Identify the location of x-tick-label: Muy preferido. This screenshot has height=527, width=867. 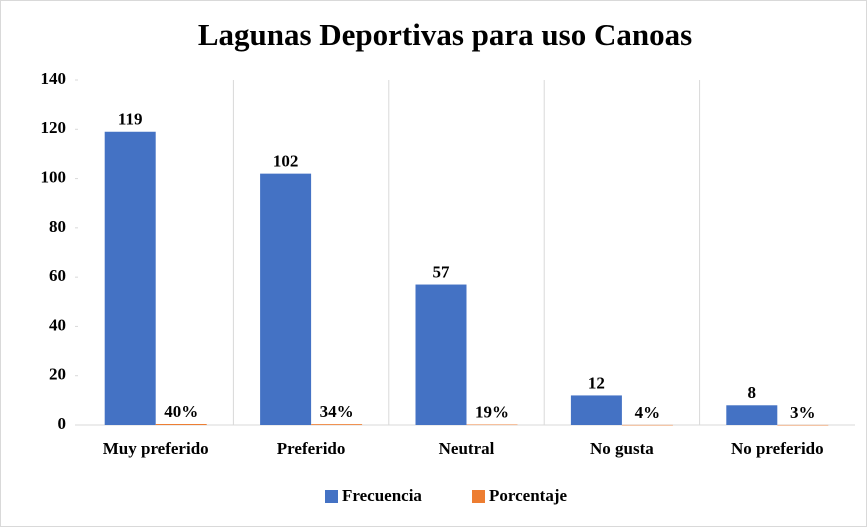
(156, 448).